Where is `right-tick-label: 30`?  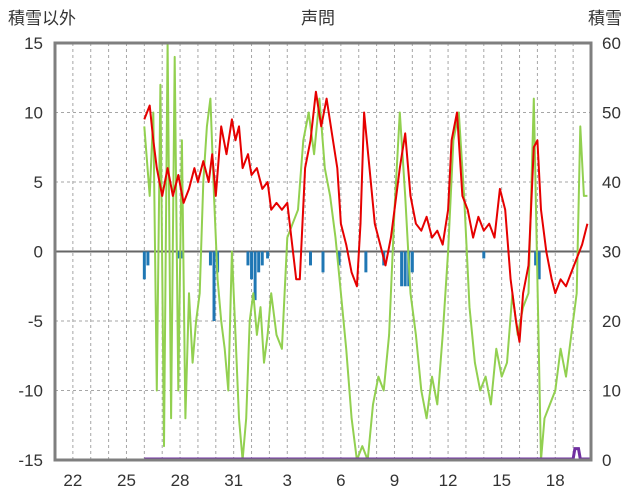 right-tick-label: 30 is located at coordinates (611, 252).